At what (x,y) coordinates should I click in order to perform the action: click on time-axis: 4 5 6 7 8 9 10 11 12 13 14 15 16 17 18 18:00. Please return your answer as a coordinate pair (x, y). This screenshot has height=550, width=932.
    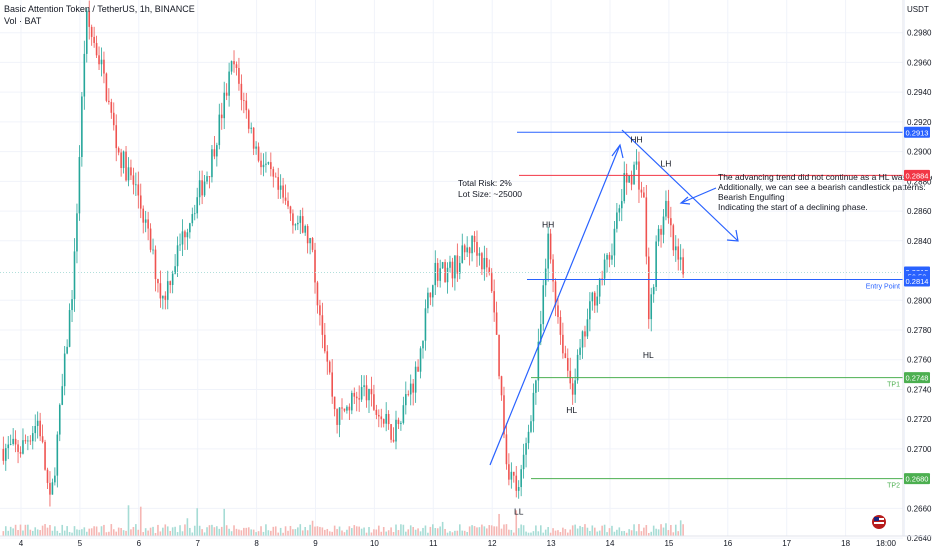
    Looking at the image, I should click on (458, 543).